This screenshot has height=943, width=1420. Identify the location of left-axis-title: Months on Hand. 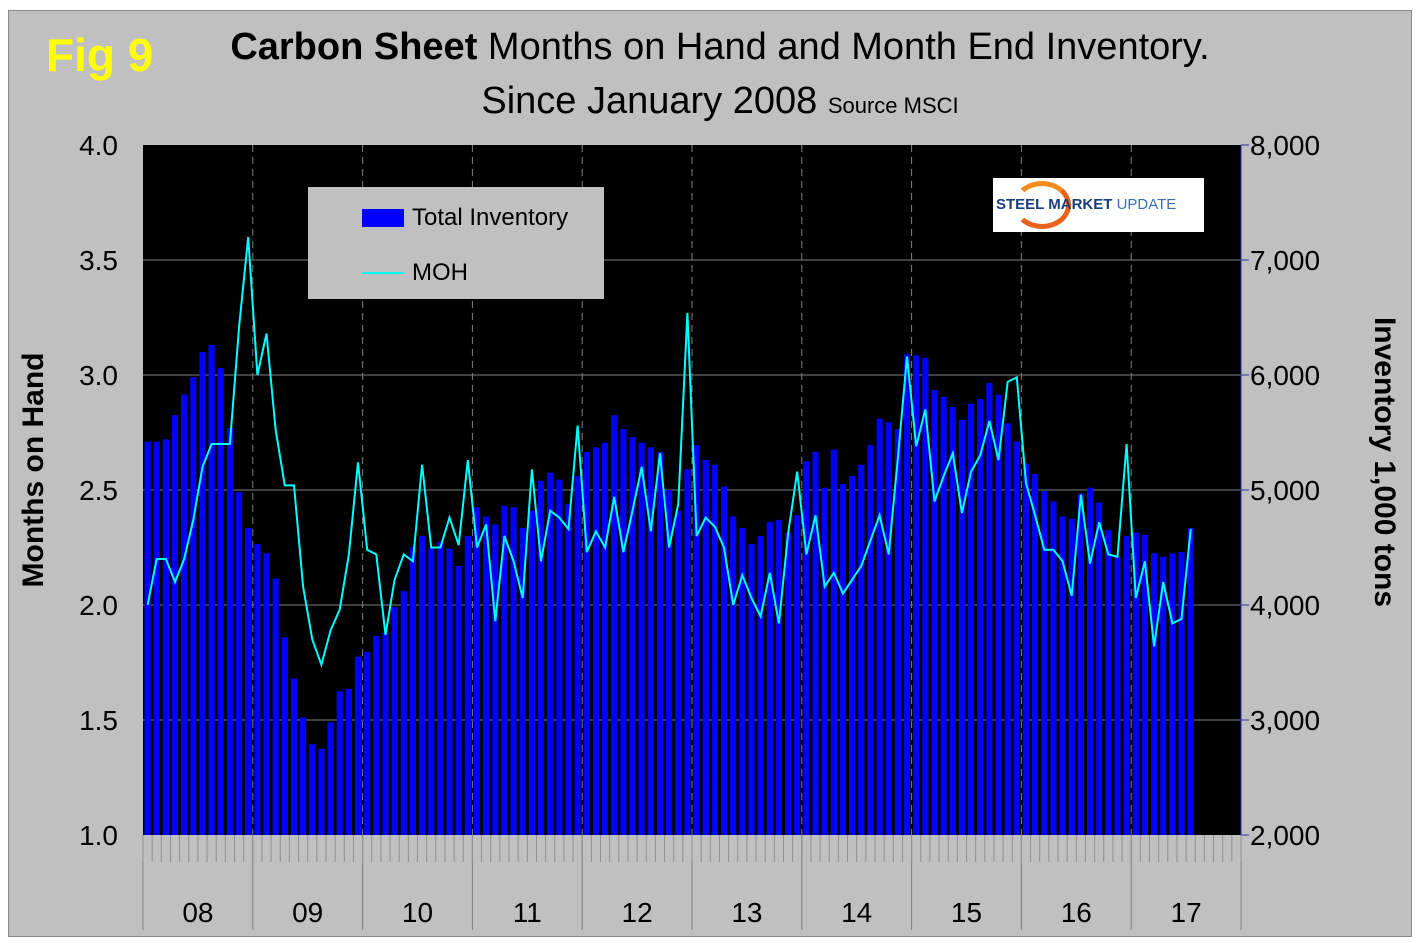
(33, 470).